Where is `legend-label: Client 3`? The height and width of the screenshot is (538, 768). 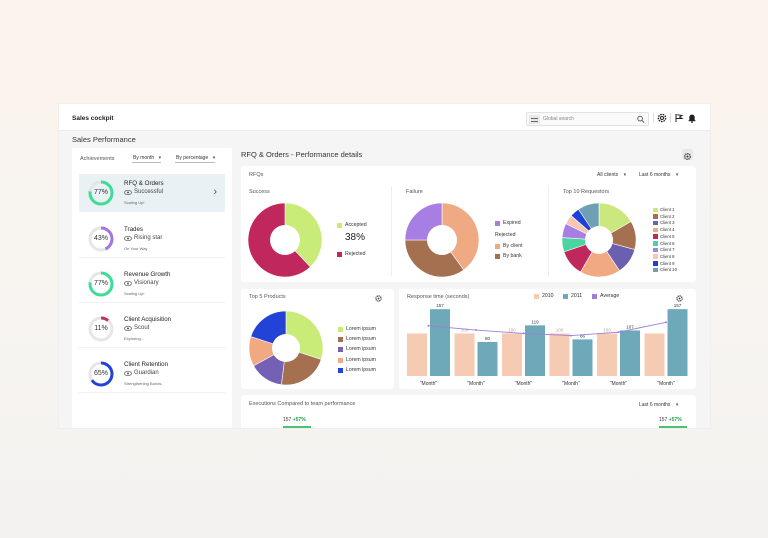
legend-label: Client 3 is located at coordinates (667, 223).